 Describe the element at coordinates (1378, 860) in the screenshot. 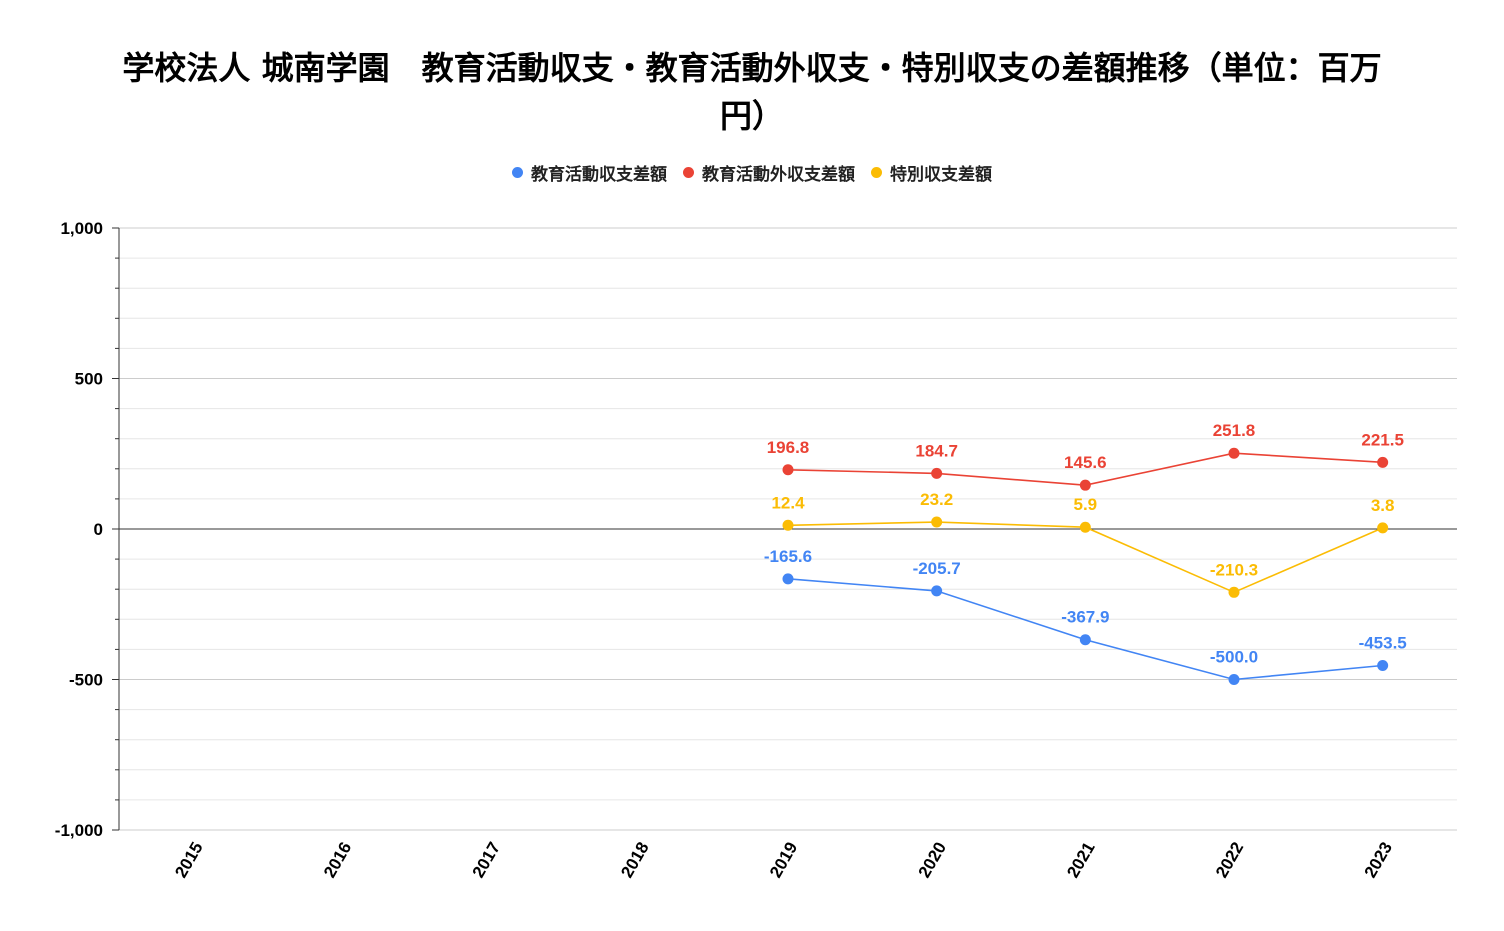

I see `x-tick-label: 2023` at that location.